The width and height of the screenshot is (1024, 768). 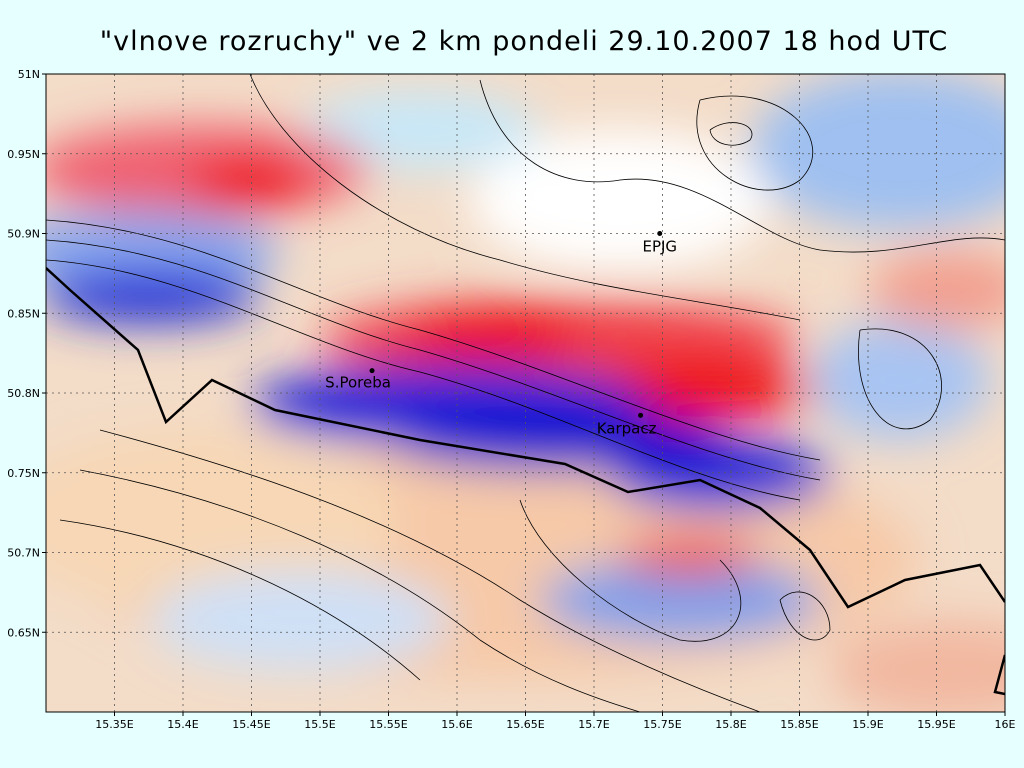 I want to click on lon-tick-label: 15.8E, so click(x=730, y=724).